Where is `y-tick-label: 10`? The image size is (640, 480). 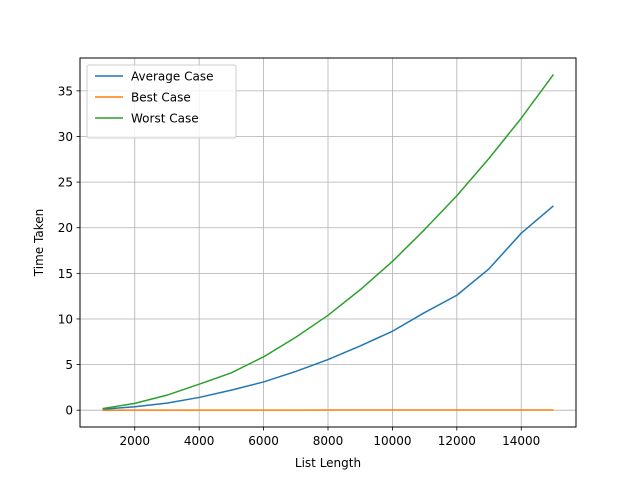
y-tick-label: 10 is located at coordinates (65, 319).